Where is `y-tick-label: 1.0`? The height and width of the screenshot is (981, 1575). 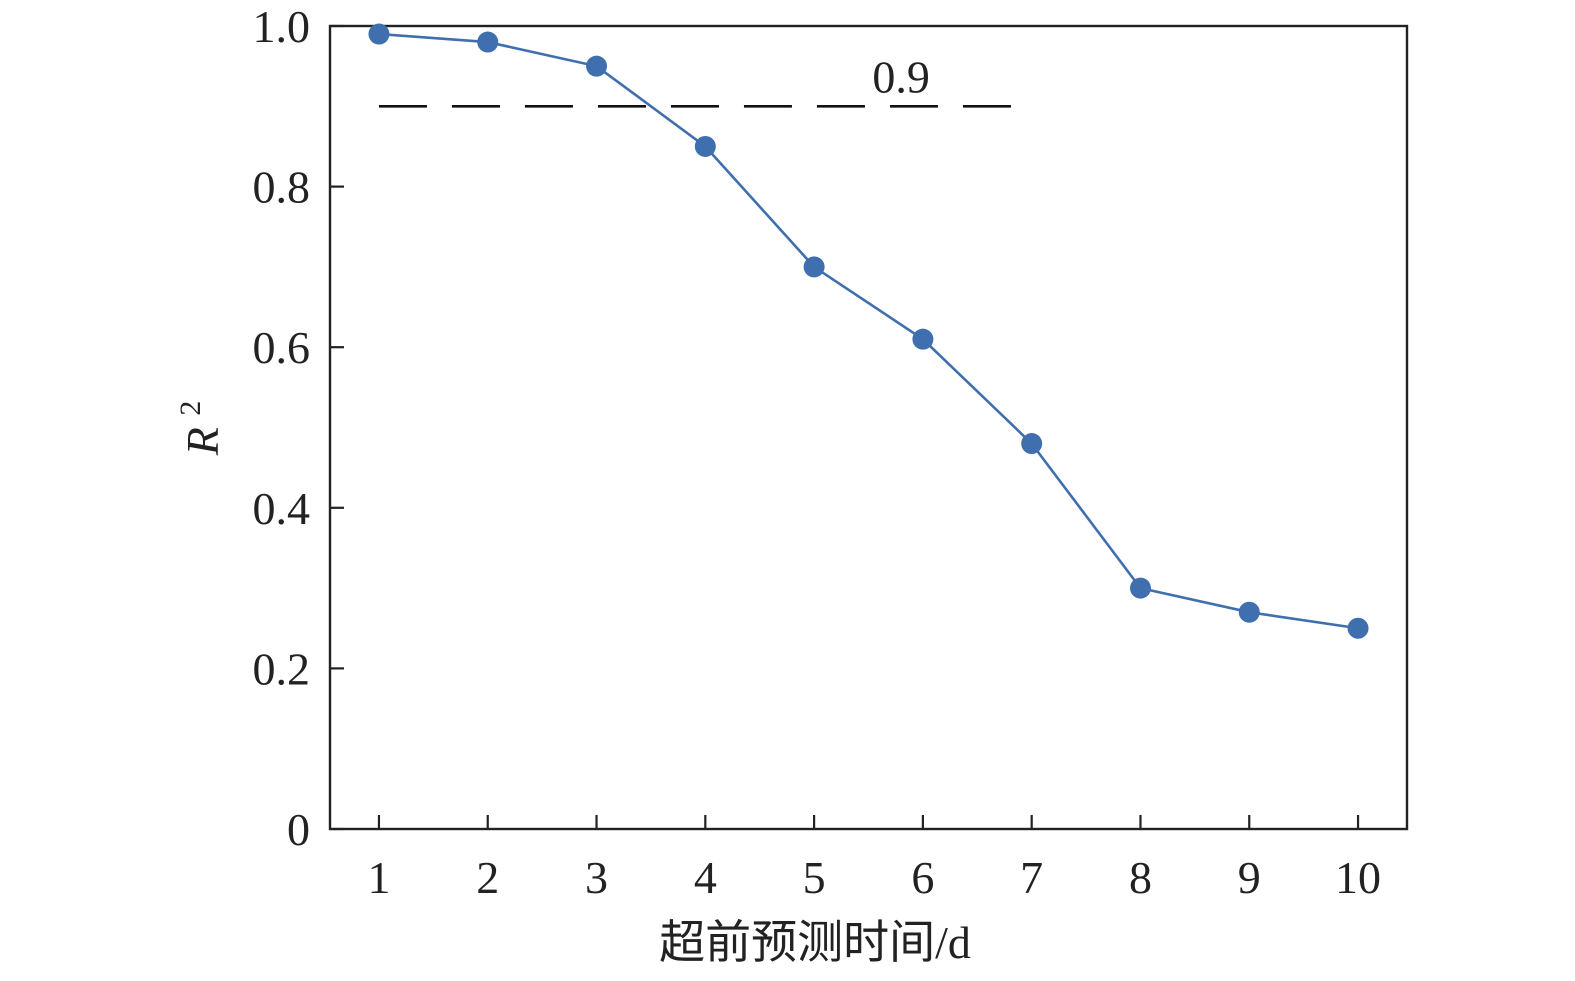
y-tick-label: 1.0 is located at coordinates (282, 26).